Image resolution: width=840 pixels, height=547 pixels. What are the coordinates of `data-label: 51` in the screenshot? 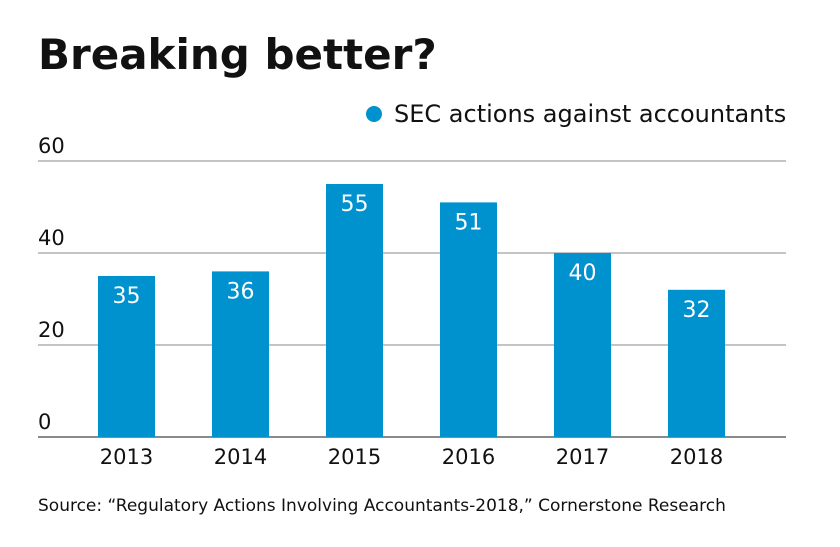 It's located at (469, 222).